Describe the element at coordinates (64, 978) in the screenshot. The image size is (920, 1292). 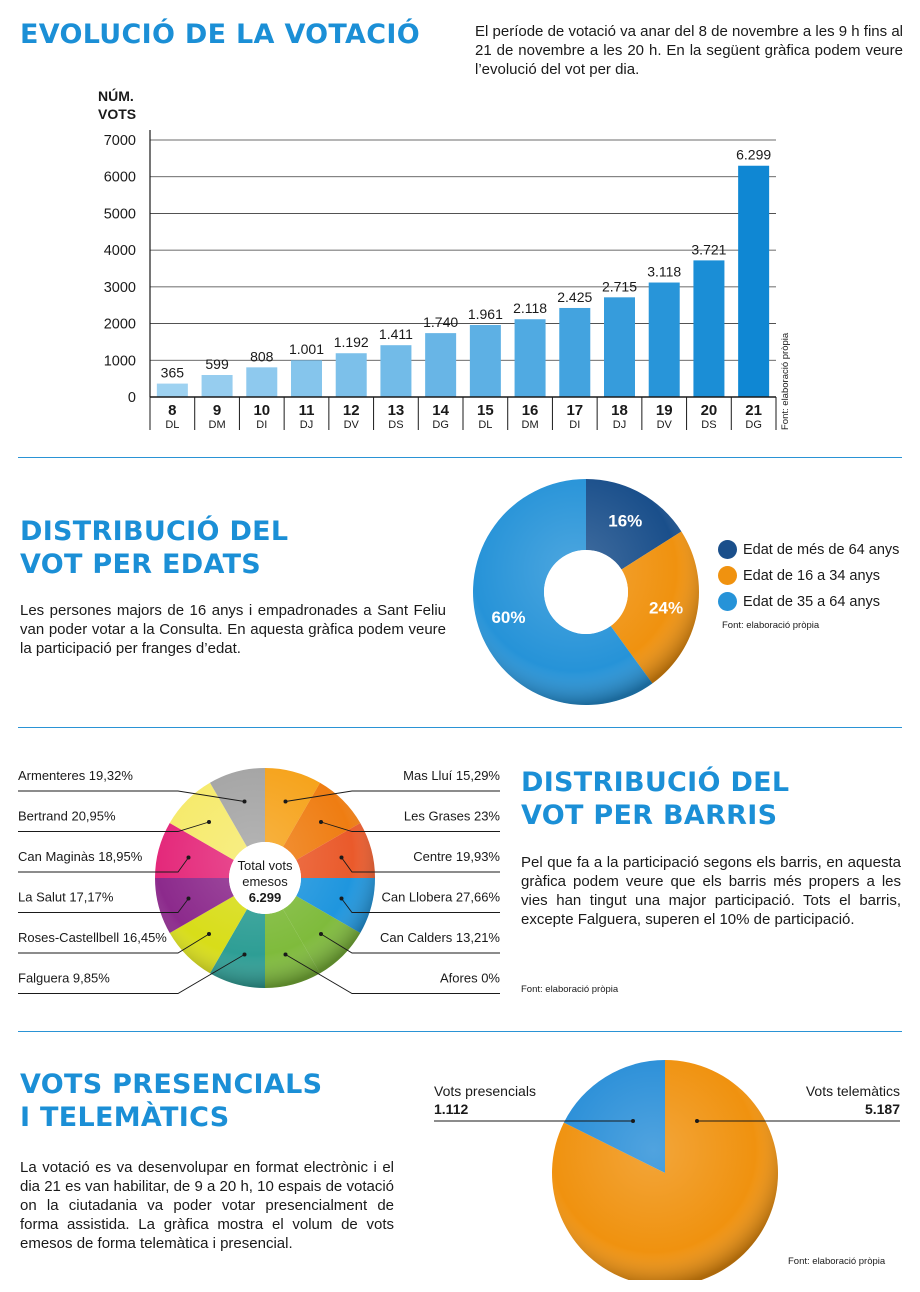
I see `barri-label: Falguera 9,85%` at that location.